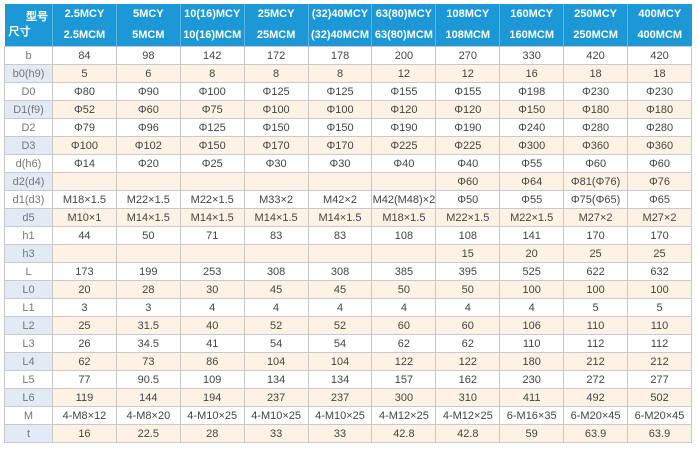 The image size is (698, 465). What do you see at coordinates (659, 145) in the screenshot?
I see `table-cell: Φ360` at bounding box center [659, 145].